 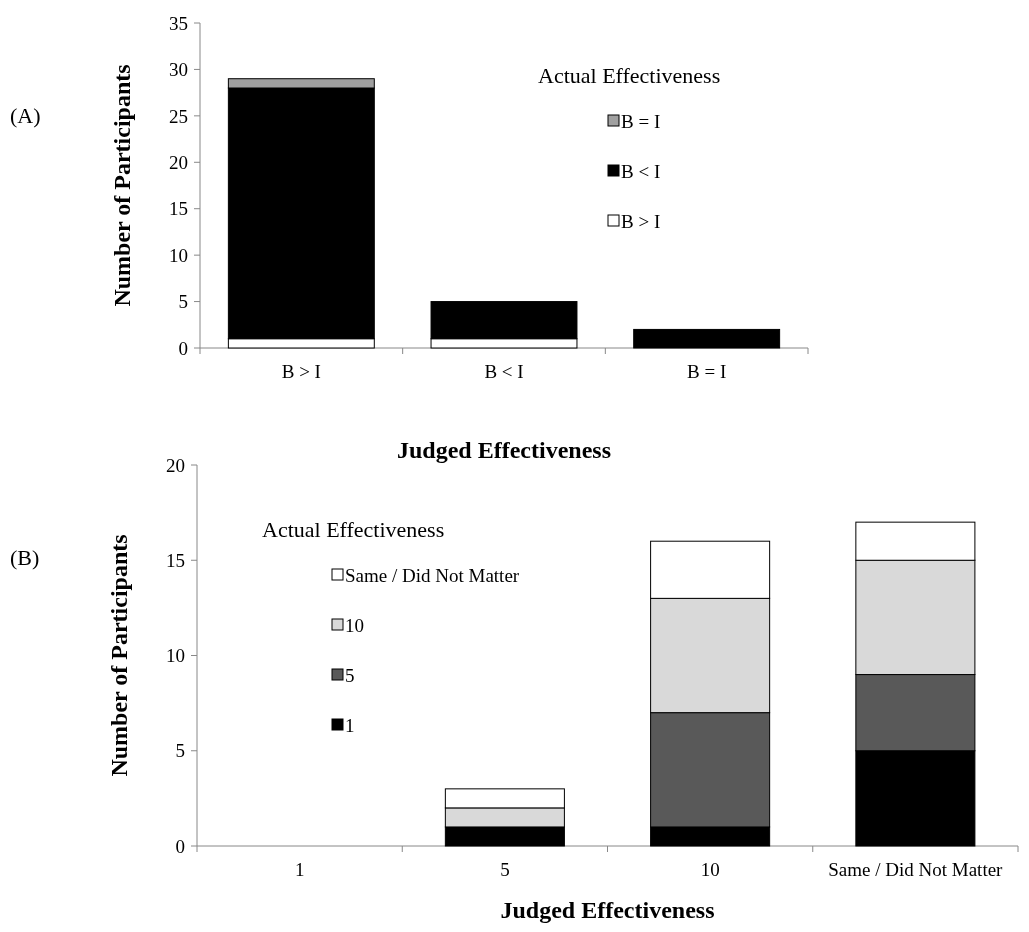 What do you see at coordinates (641, 221) in the screenshot?
I see `legend-label: B > I` at bounding box center [641, 221].